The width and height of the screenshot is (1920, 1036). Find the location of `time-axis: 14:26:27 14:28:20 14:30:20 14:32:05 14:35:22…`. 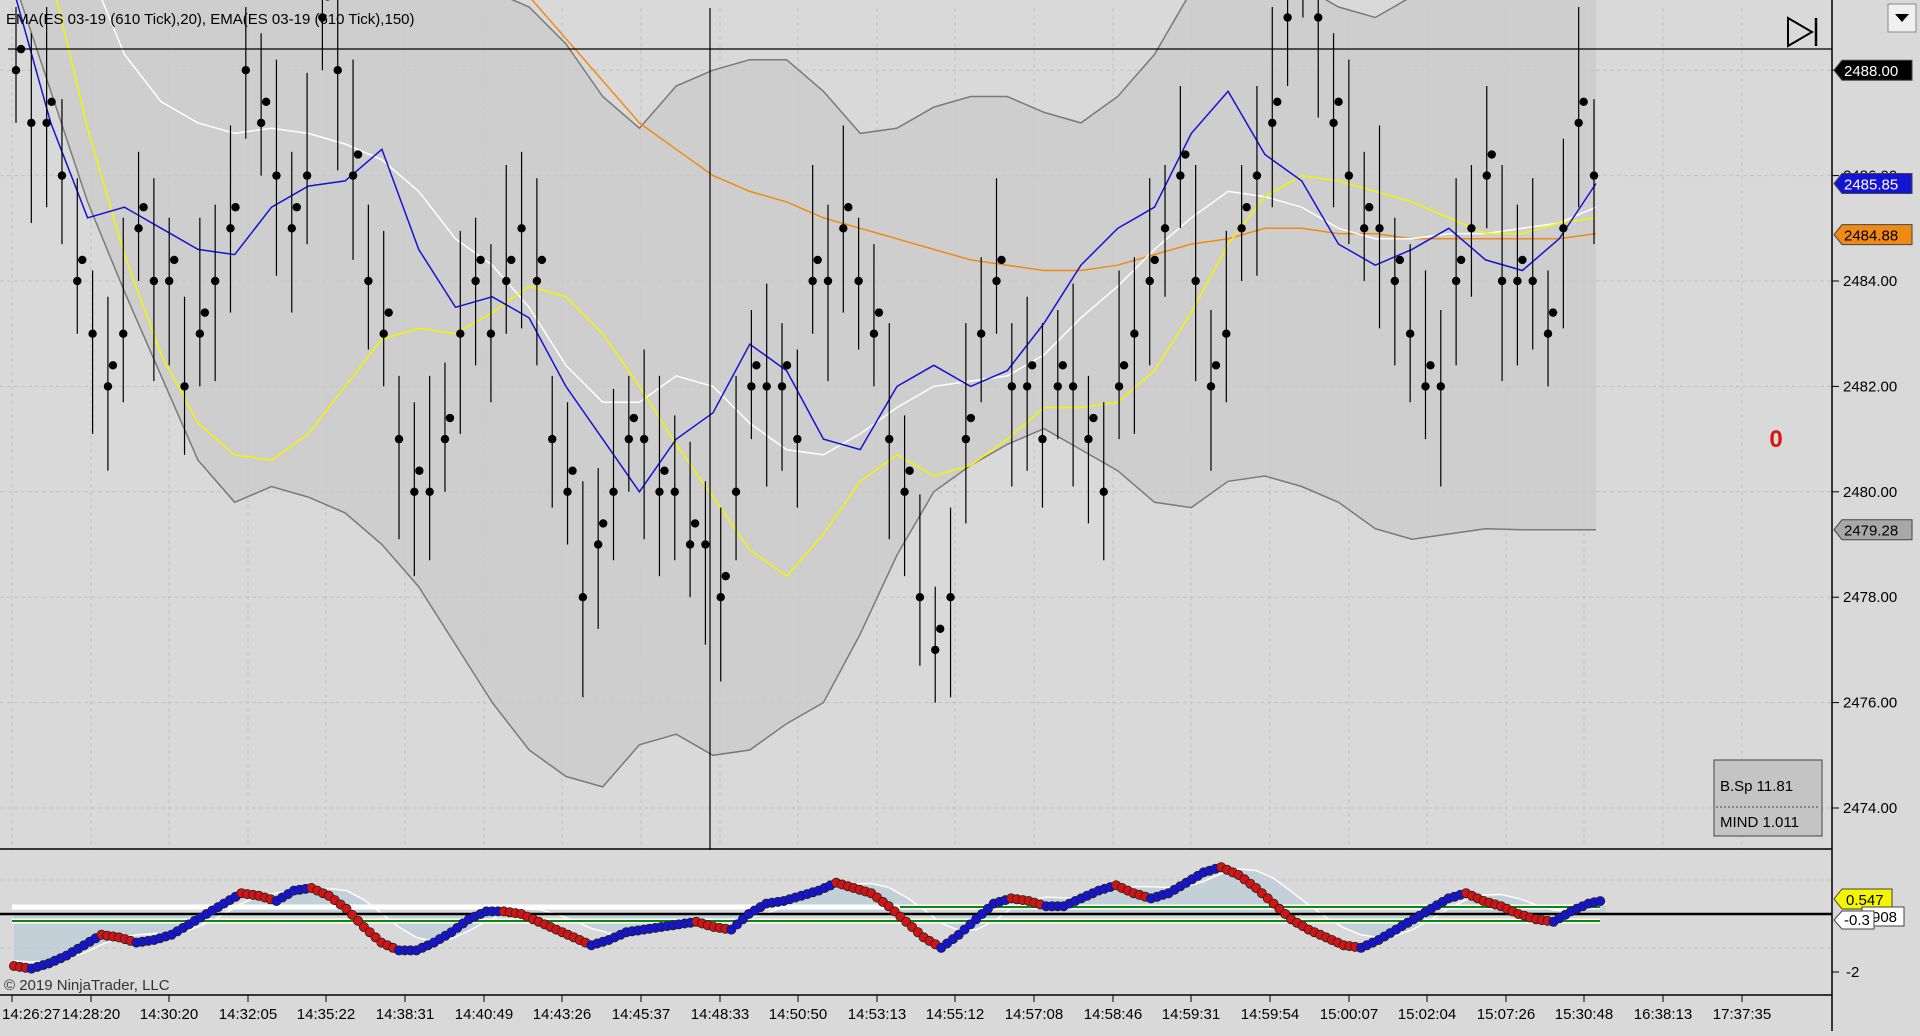

time-axis: 14:26:27 14:28:20 14:30:20 14:32:05 14:35:22… is located at coordinates (886, 1009).